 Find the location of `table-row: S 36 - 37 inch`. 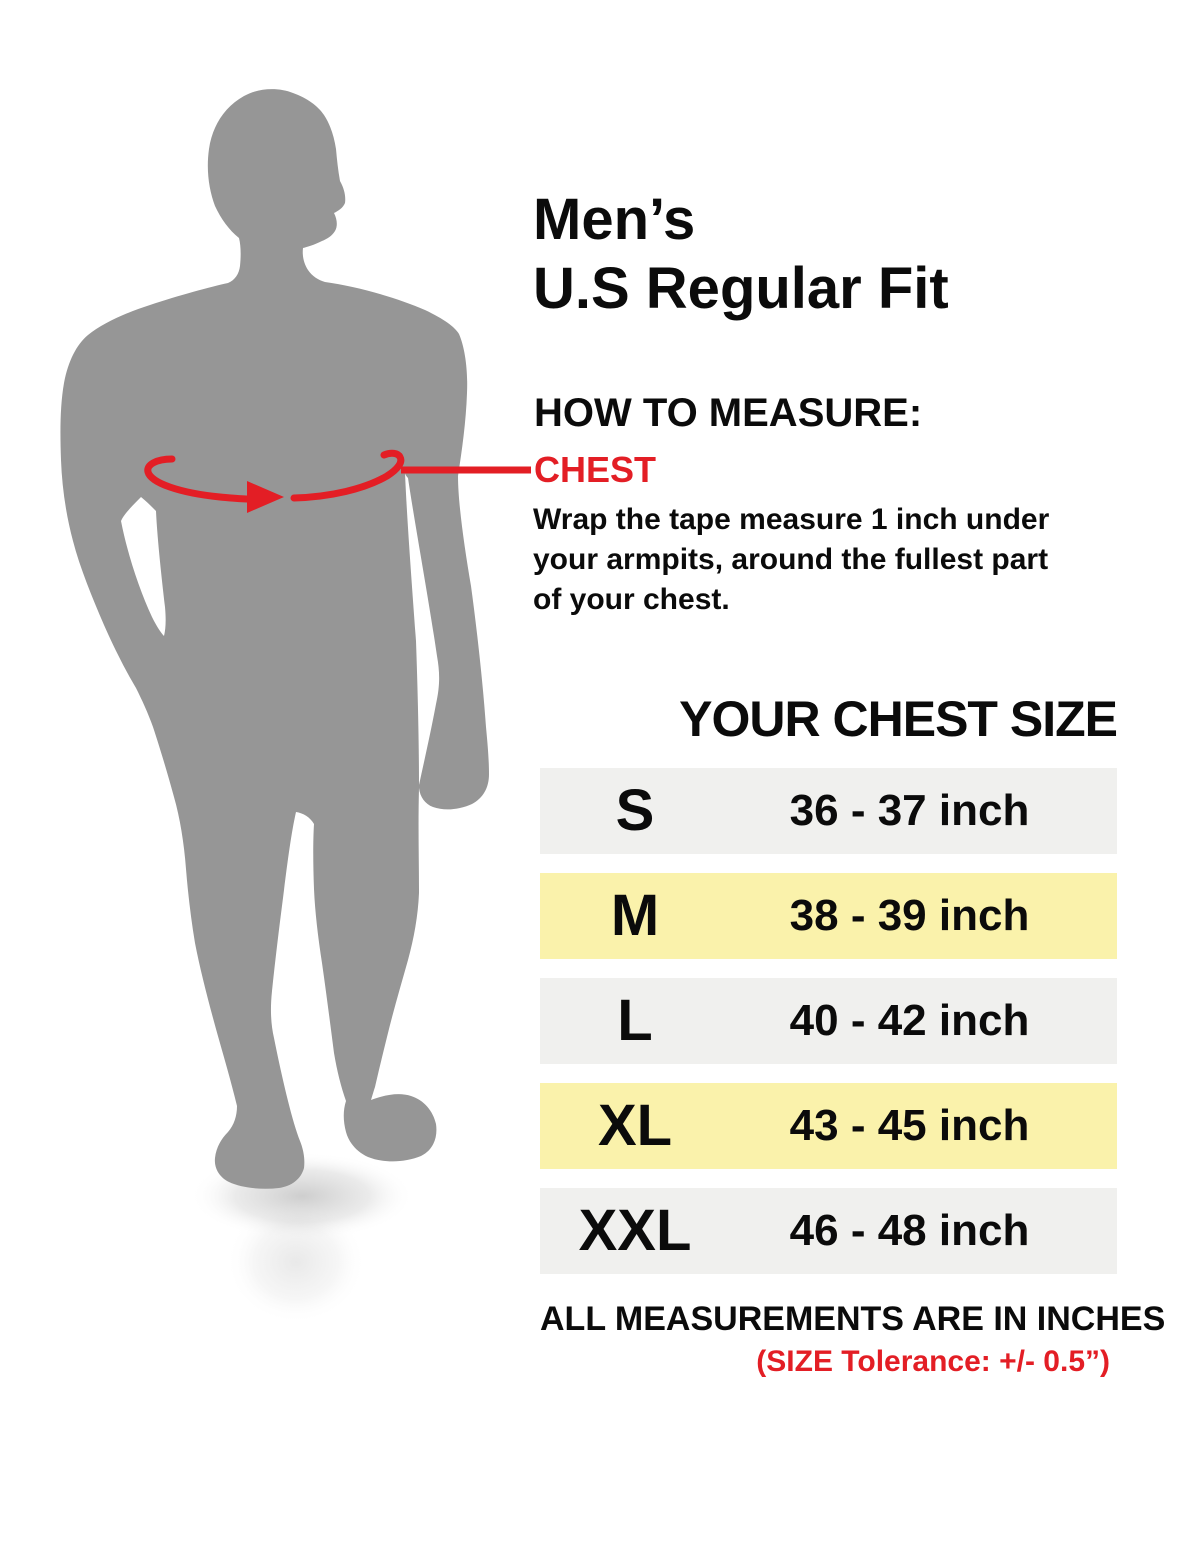

table-row: S 36 - 37 inch is located at coordinates (828, 811).